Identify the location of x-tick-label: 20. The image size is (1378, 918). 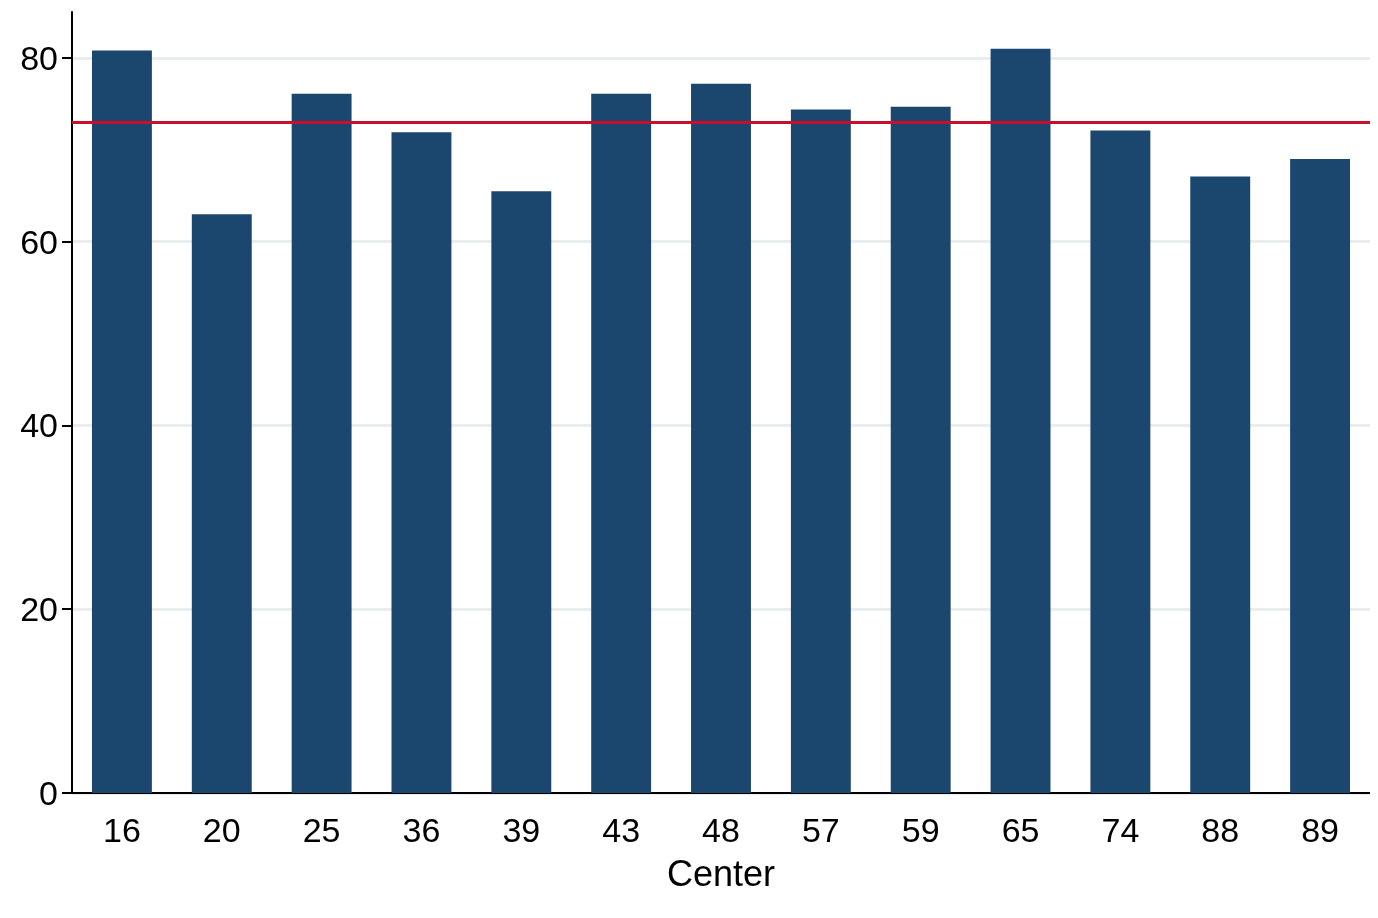
(221, 830).